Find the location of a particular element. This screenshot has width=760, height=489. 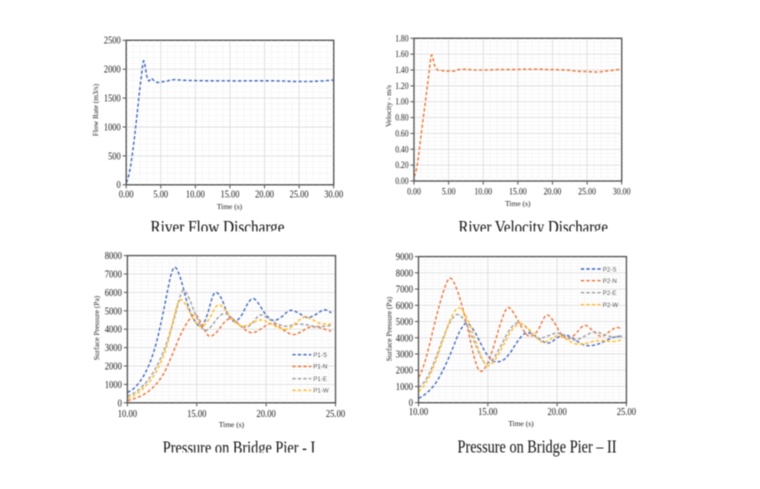

svg-text: 1.00 is located at coordinates (402, 102).